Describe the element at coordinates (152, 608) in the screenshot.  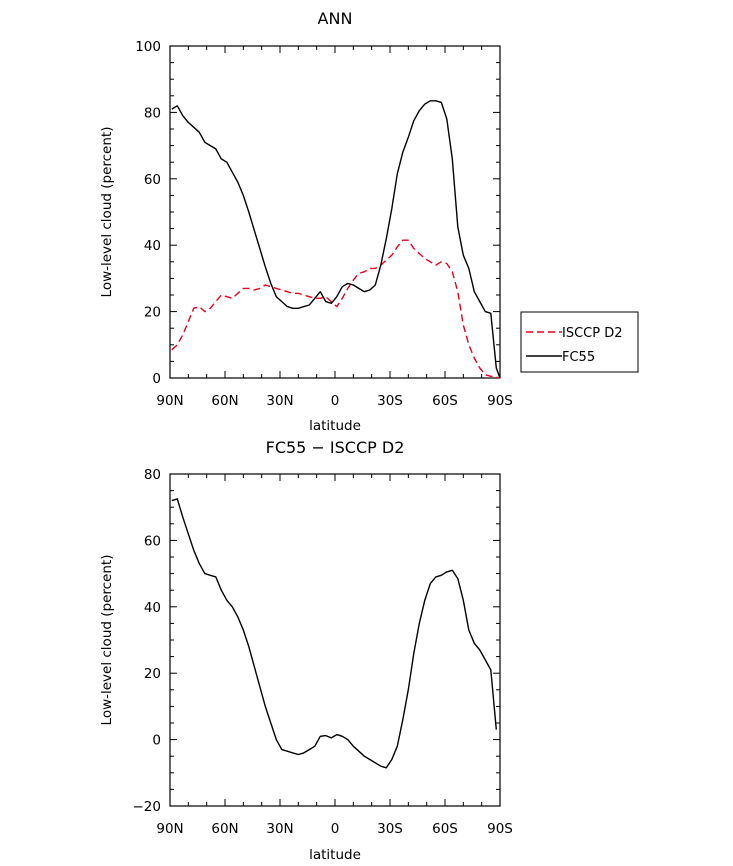
I see `bottom-y-tick-label: 40` at that location.